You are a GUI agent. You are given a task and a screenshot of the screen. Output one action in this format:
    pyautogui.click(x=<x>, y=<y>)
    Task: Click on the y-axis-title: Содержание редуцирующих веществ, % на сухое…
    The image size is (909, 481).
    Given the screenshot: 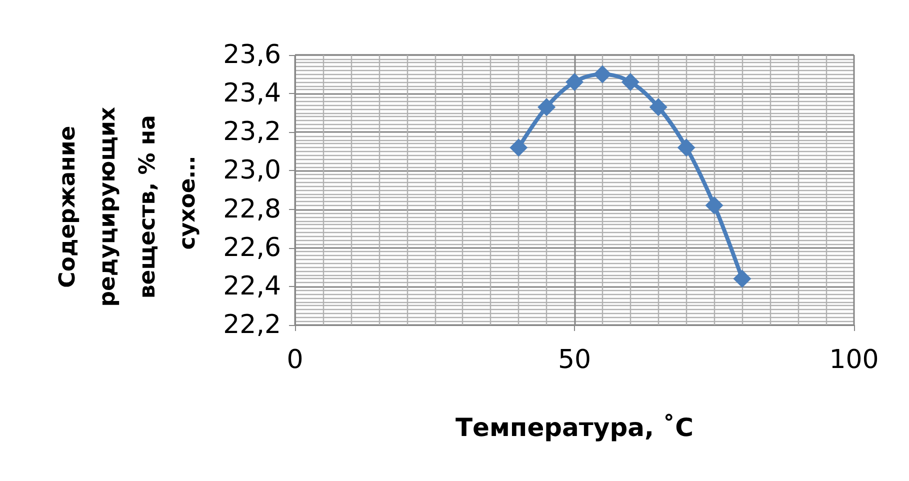 What is the action you would take?
    pyautogui.click(x=128, y=203)
    